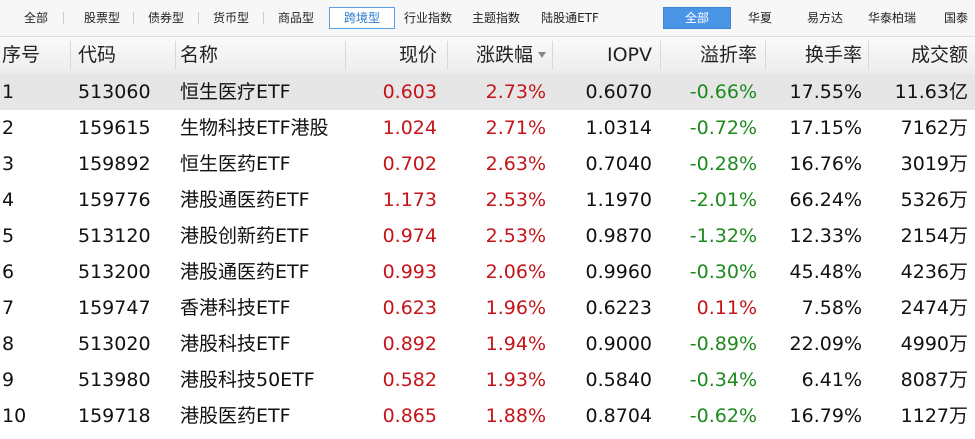 The width and height of the screenshot is (975, 439). I want to click on table-cell: 159776, so click(114, 200).